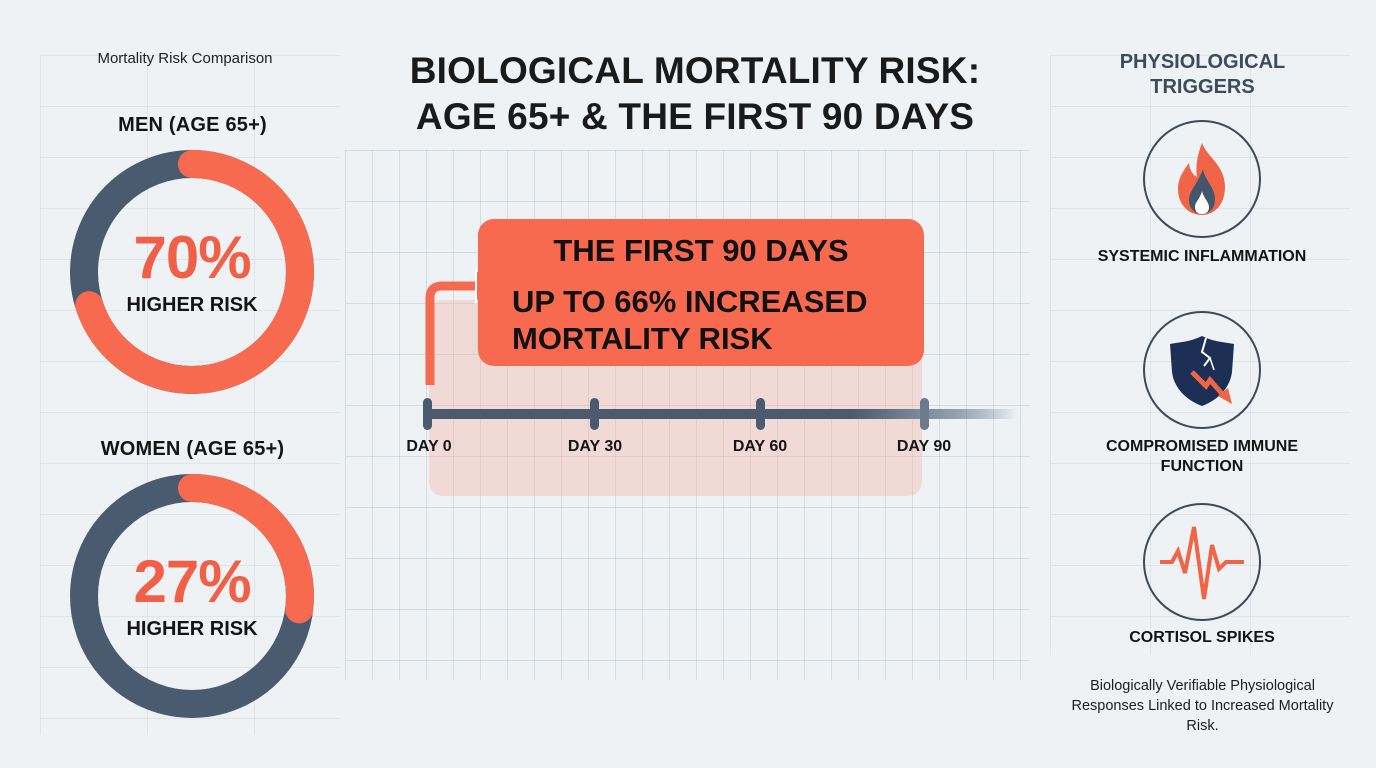 This screenshot has width=1376, height=768. What do you see at coordinates (695, 70) in the screenshot?
I see `title-line-1: BIOLOGICAL MORTALITY RISK:` at bounding box center [695, 70].